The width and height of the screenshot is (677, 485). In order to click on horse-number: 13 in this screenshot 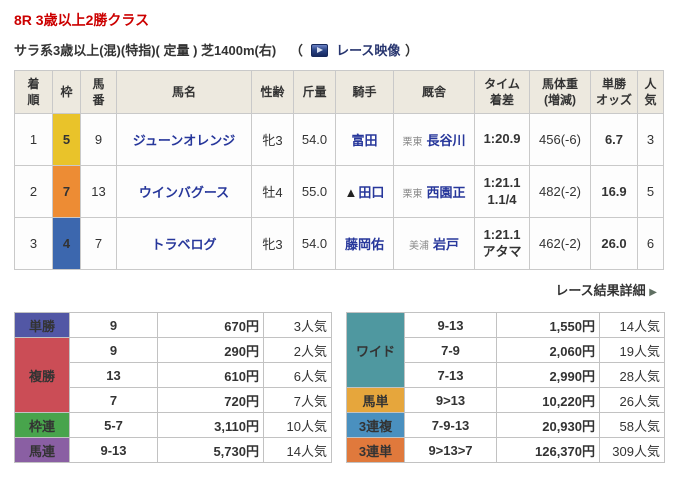, I will do `click(98, 192)`.